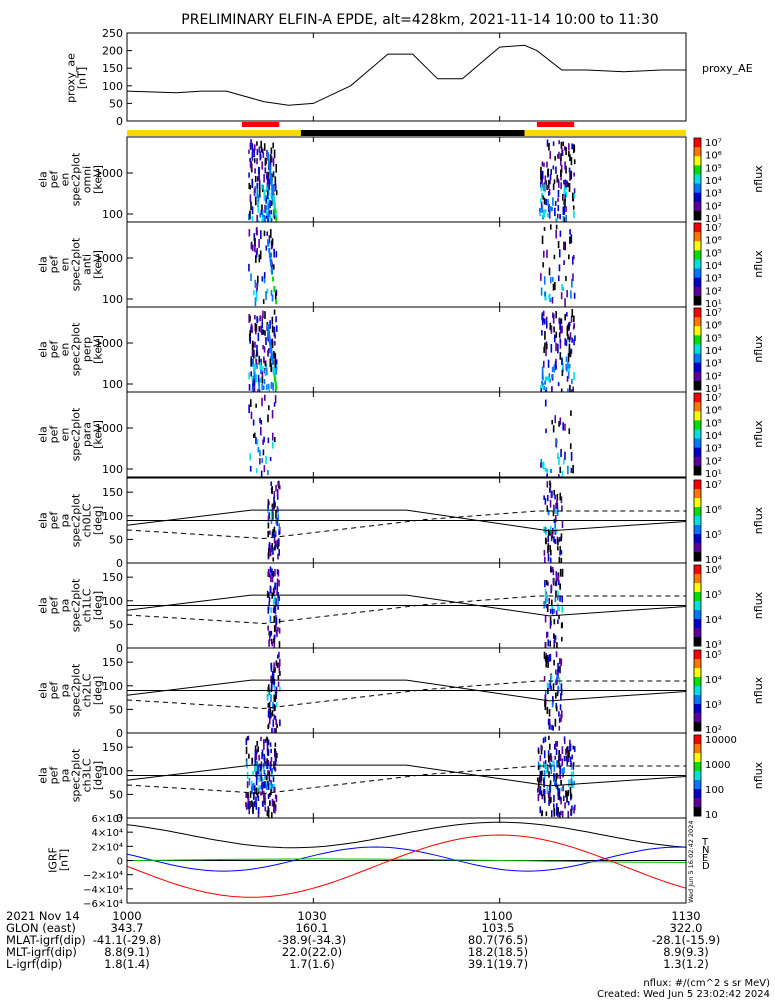  Describe the element at coordinates (686, 928) in the screenshot. I see `footer-row-value: 322.0` at that location.